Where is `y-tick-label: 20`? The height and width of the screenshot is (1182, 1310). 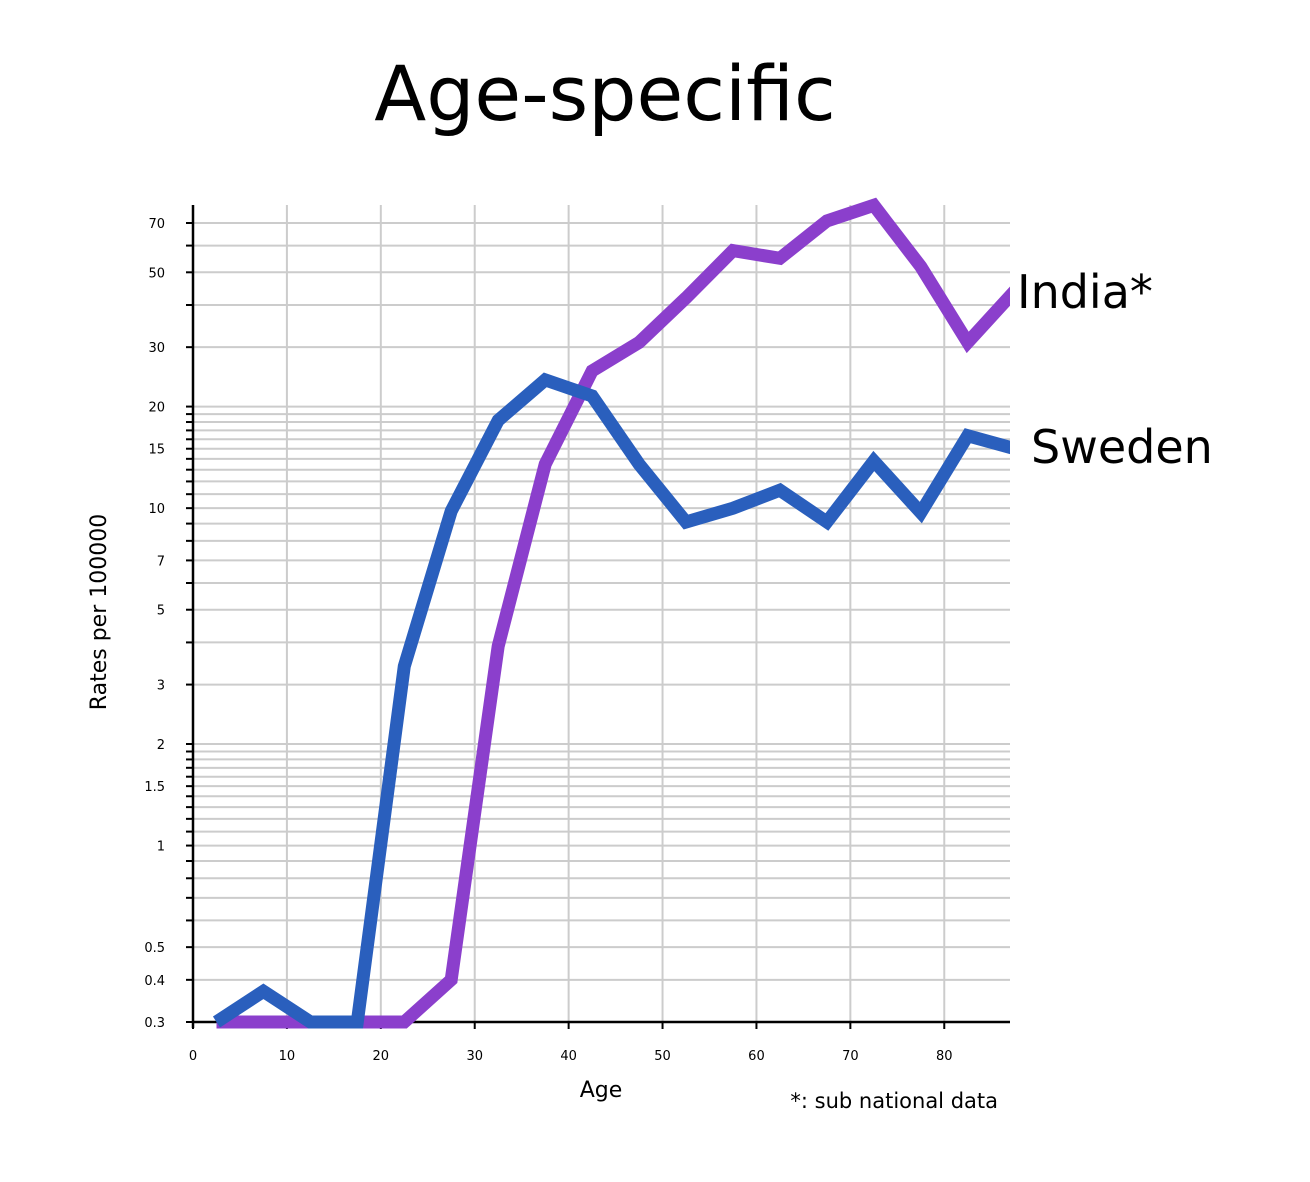 y-tick-label: 20 is located at coordinates (156, 408).